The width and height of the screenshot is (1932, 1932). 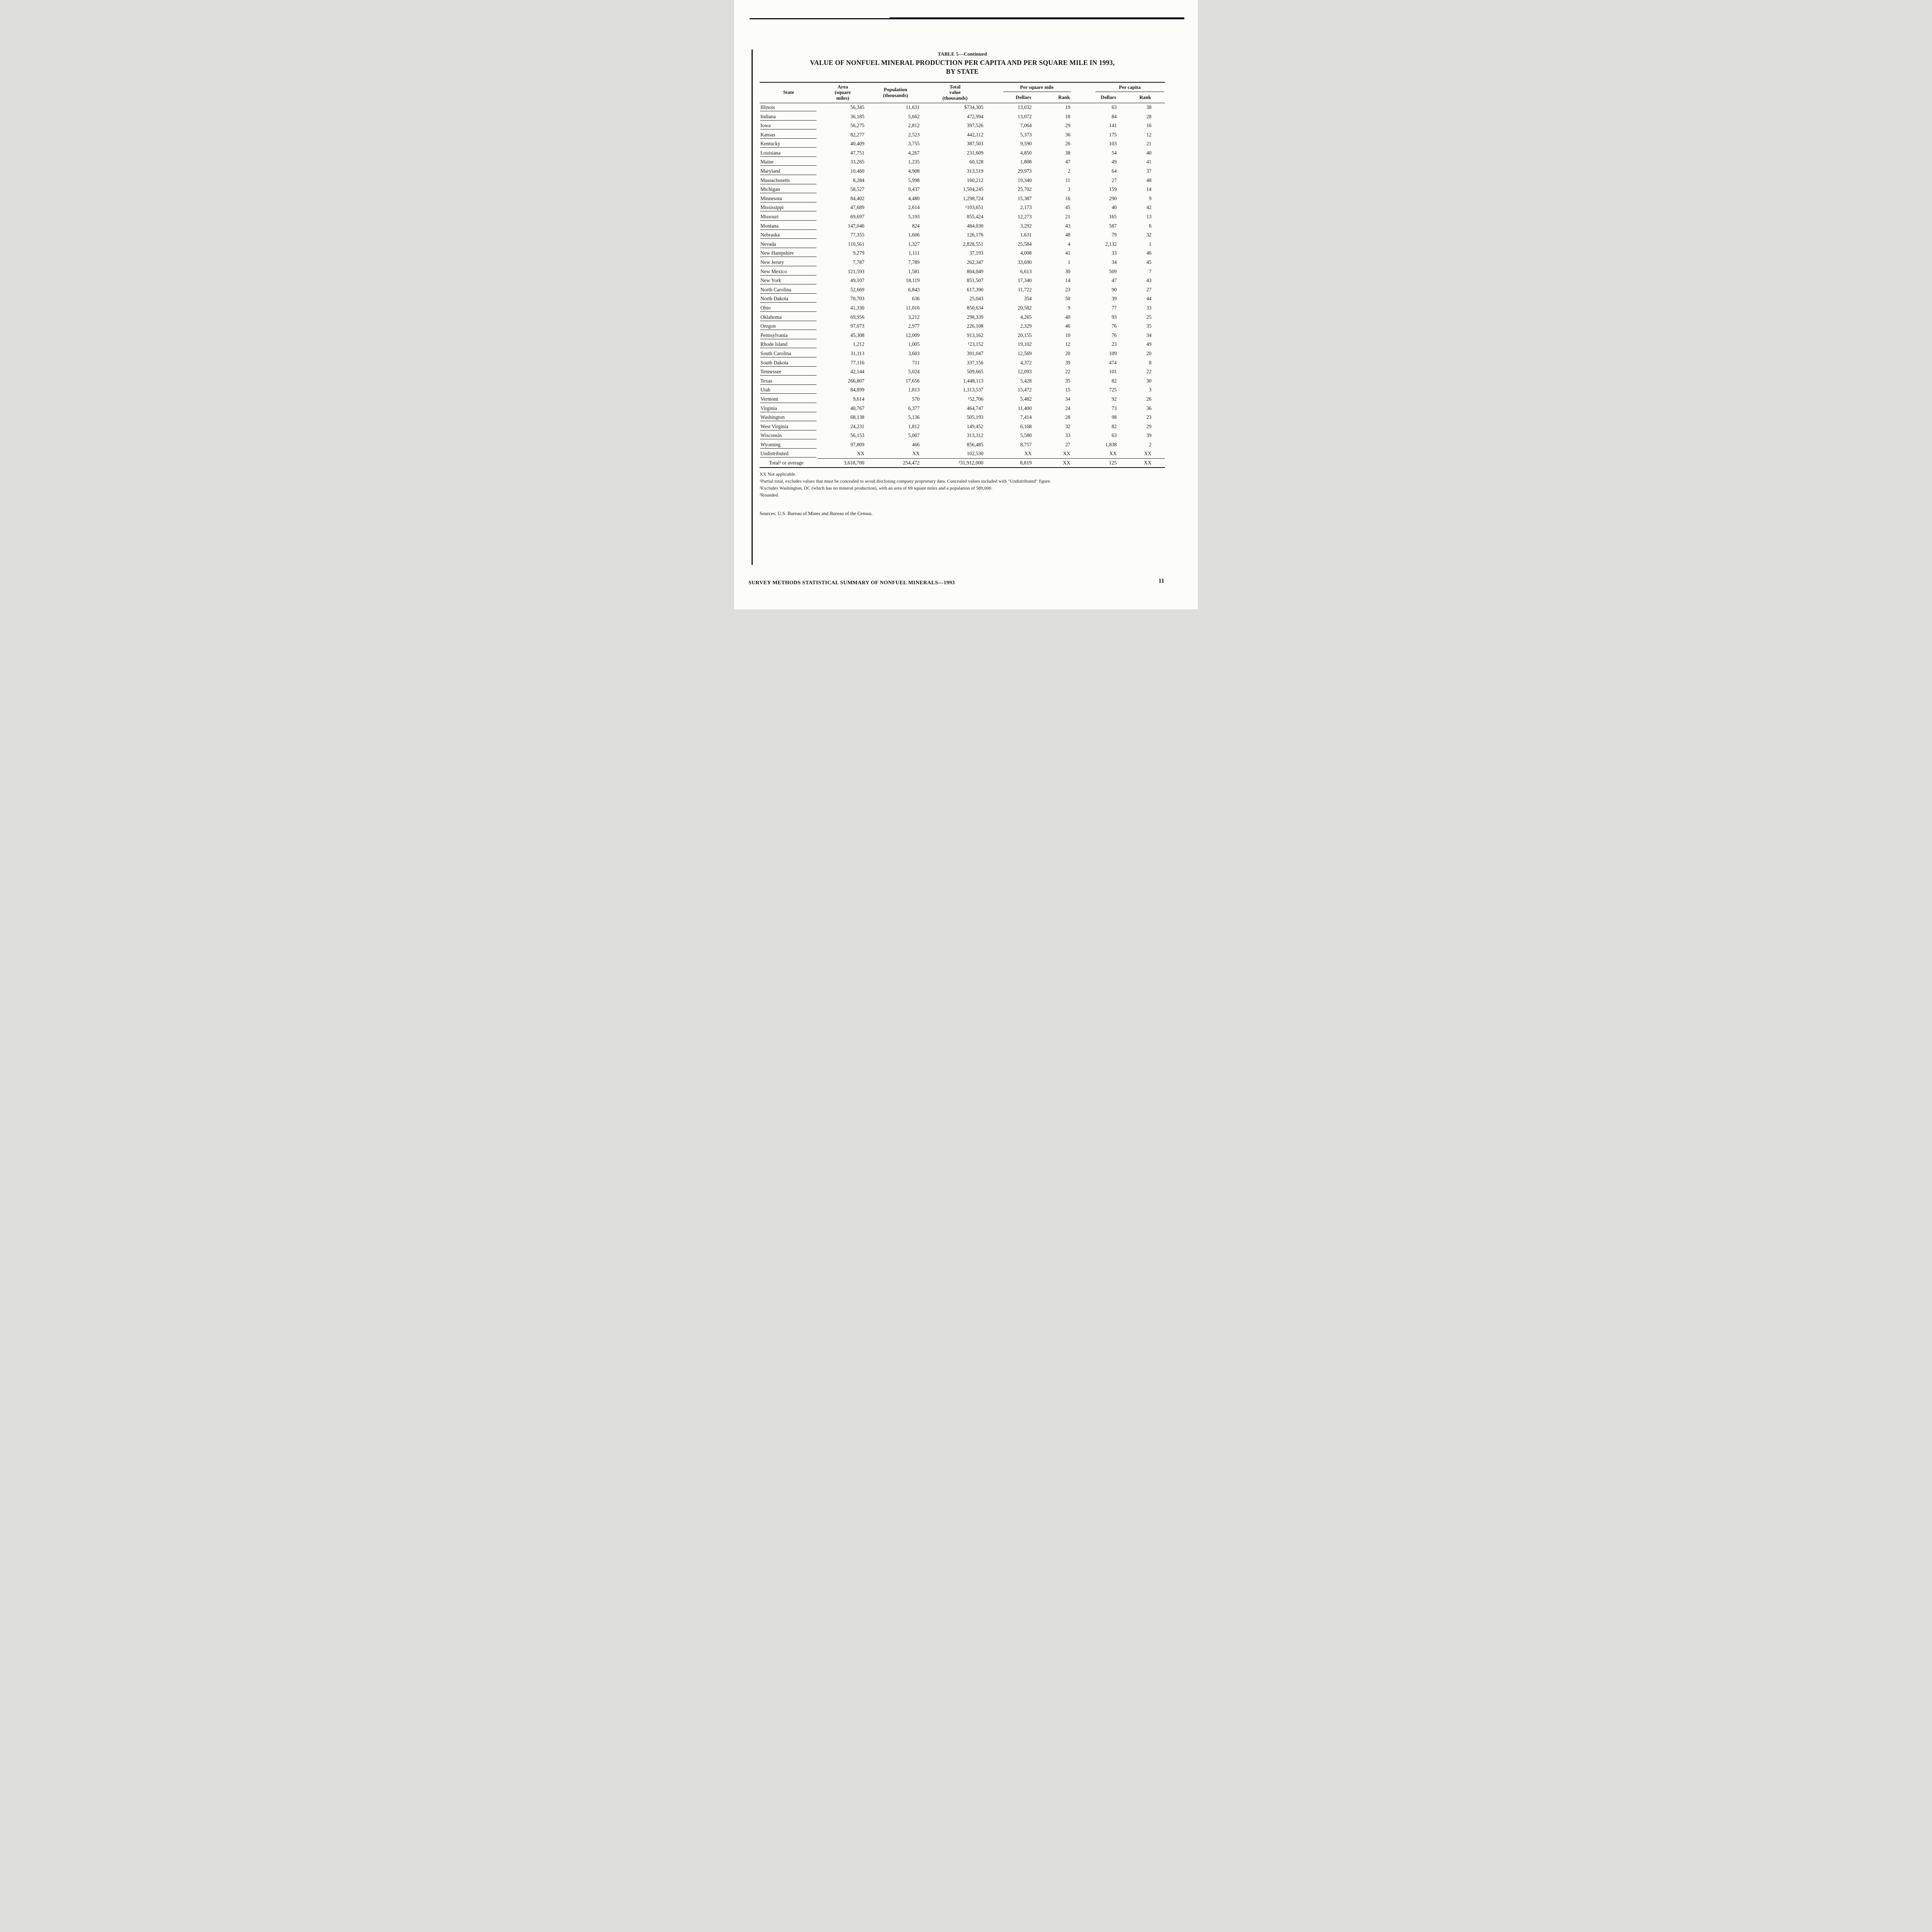 I want to click on cell-psm-dollars: 7,414, so click(x=1026, y=417).